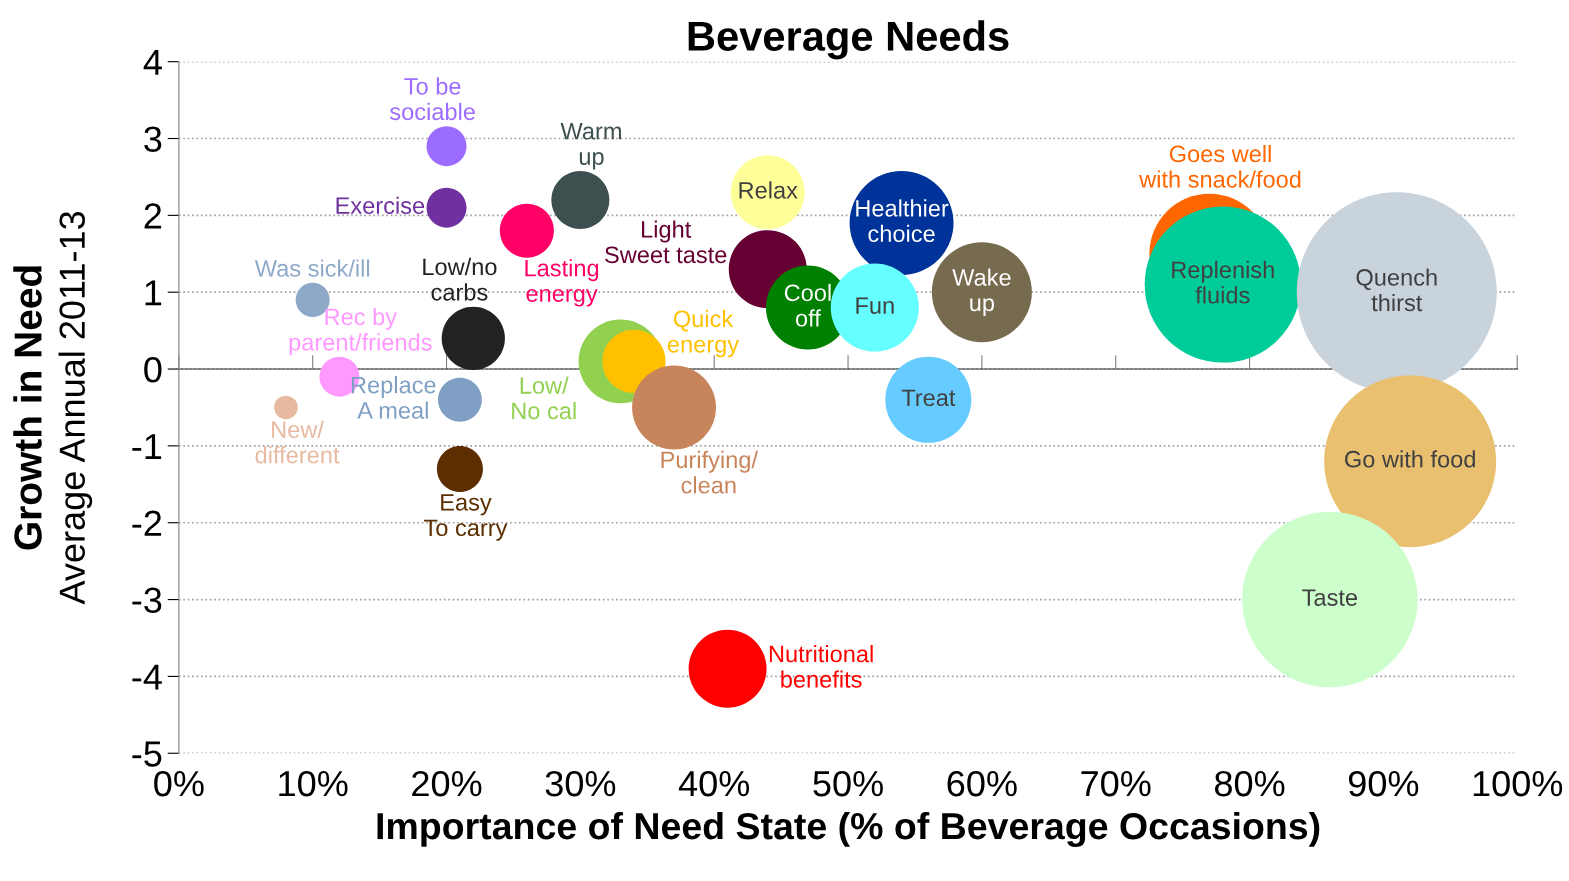 This screenshot has width=1569, height=881. I want to click on series-label: Purifying/ clean, so click(709, 472).